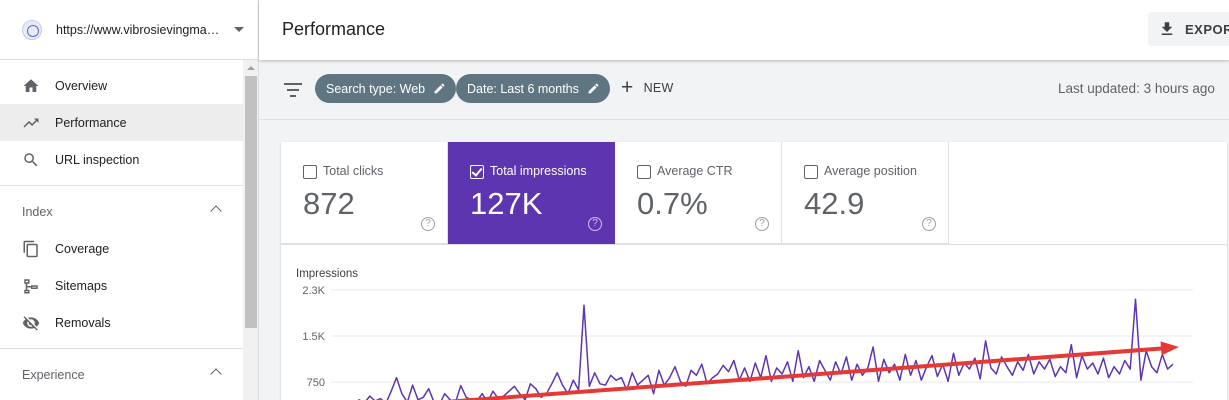 The image size is (1229, 400). Describe the element at coordinates (30, 248) in the screenshot. I see `coverage-icon` at that location.